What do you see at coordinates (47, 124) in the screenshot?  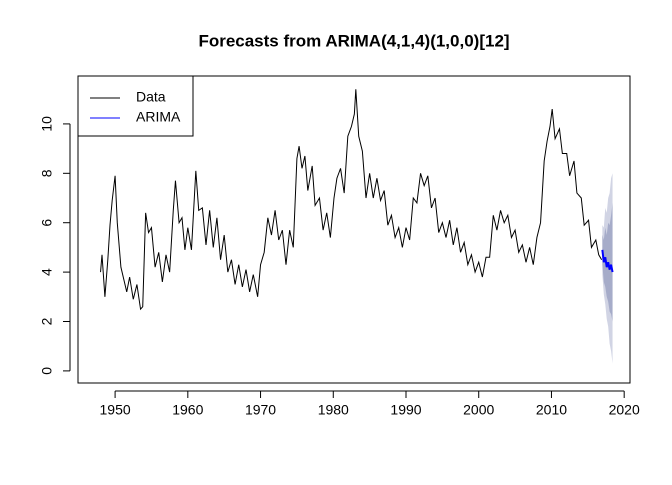 I see `y-tick-label: 10` at bounding box center [47, 124].